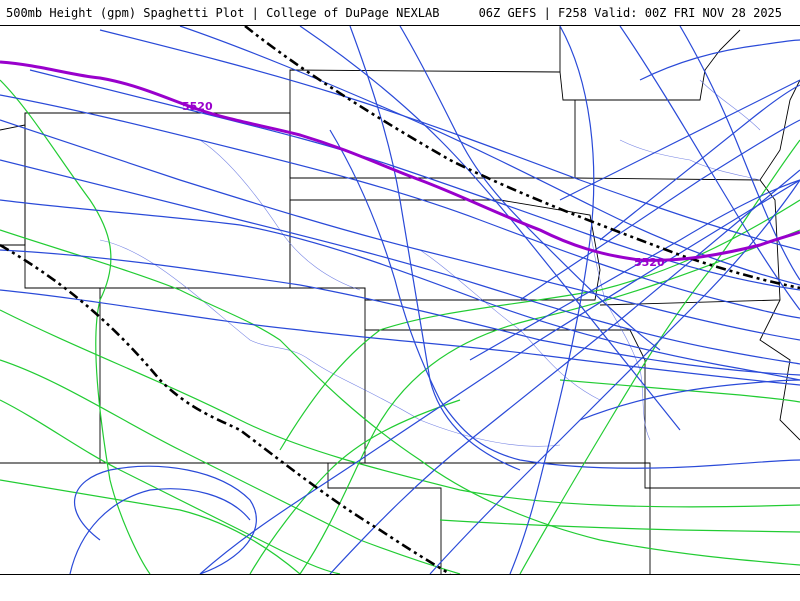 This screenshot has width=800, height=601. What do you see at coordinates (779, 130) in the screenshot?
I see `border-wisconsin` at bounding box center [779, 130].